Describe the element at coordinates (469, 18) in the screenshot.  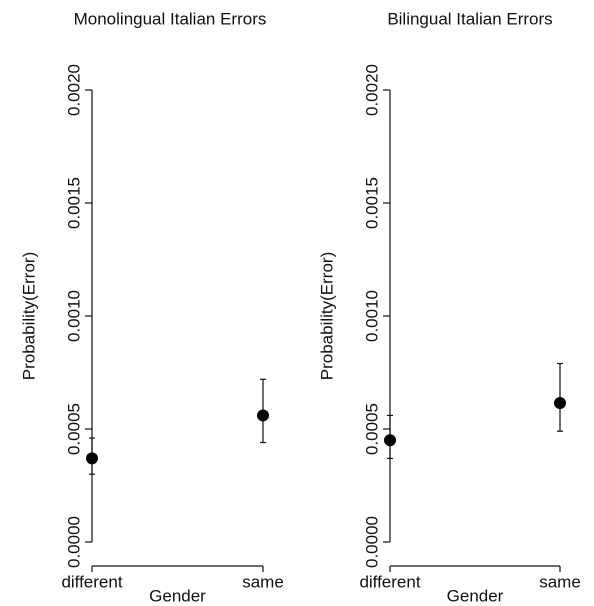
I see `chart-title: Bilingual Italian Errors` at that location.